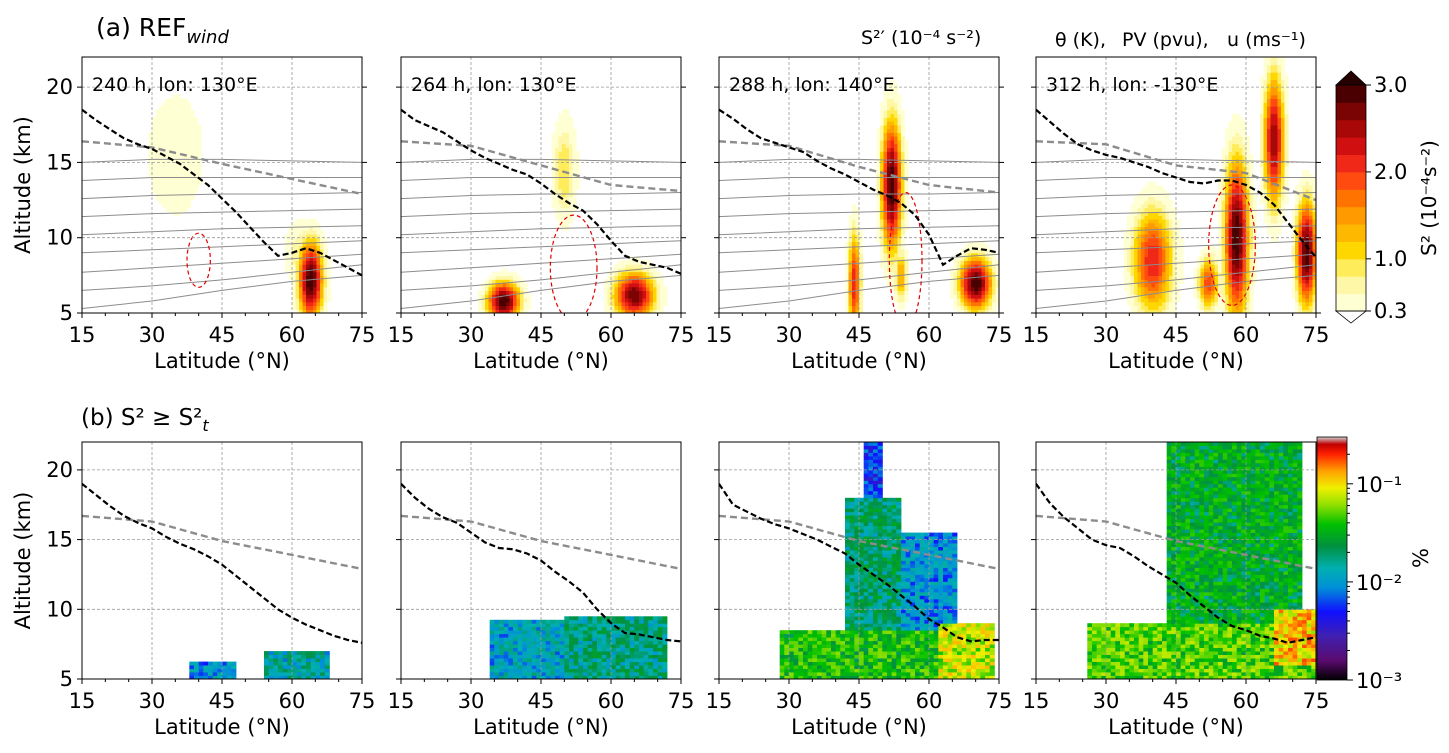  What do you see at coordinates (541, 166) in the screenshot?
I see `lapse-rate-tropopause` at bounding box center [541, 166].